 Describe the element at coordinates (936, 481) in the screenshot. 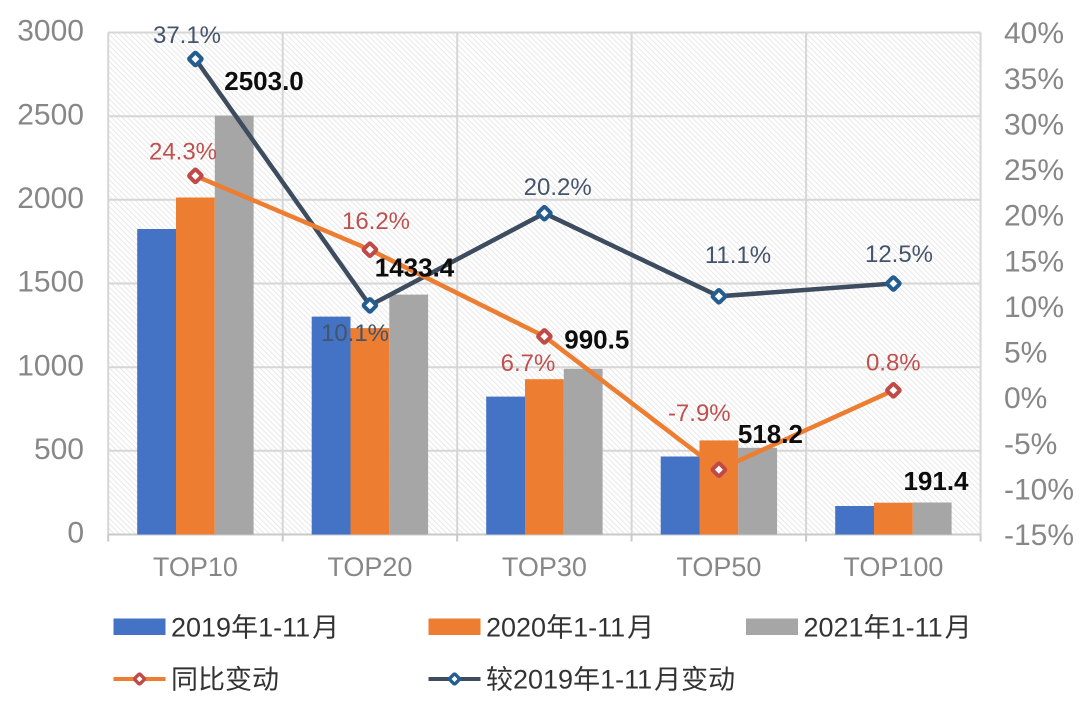

I see `svg-text: 191.4` at that location.